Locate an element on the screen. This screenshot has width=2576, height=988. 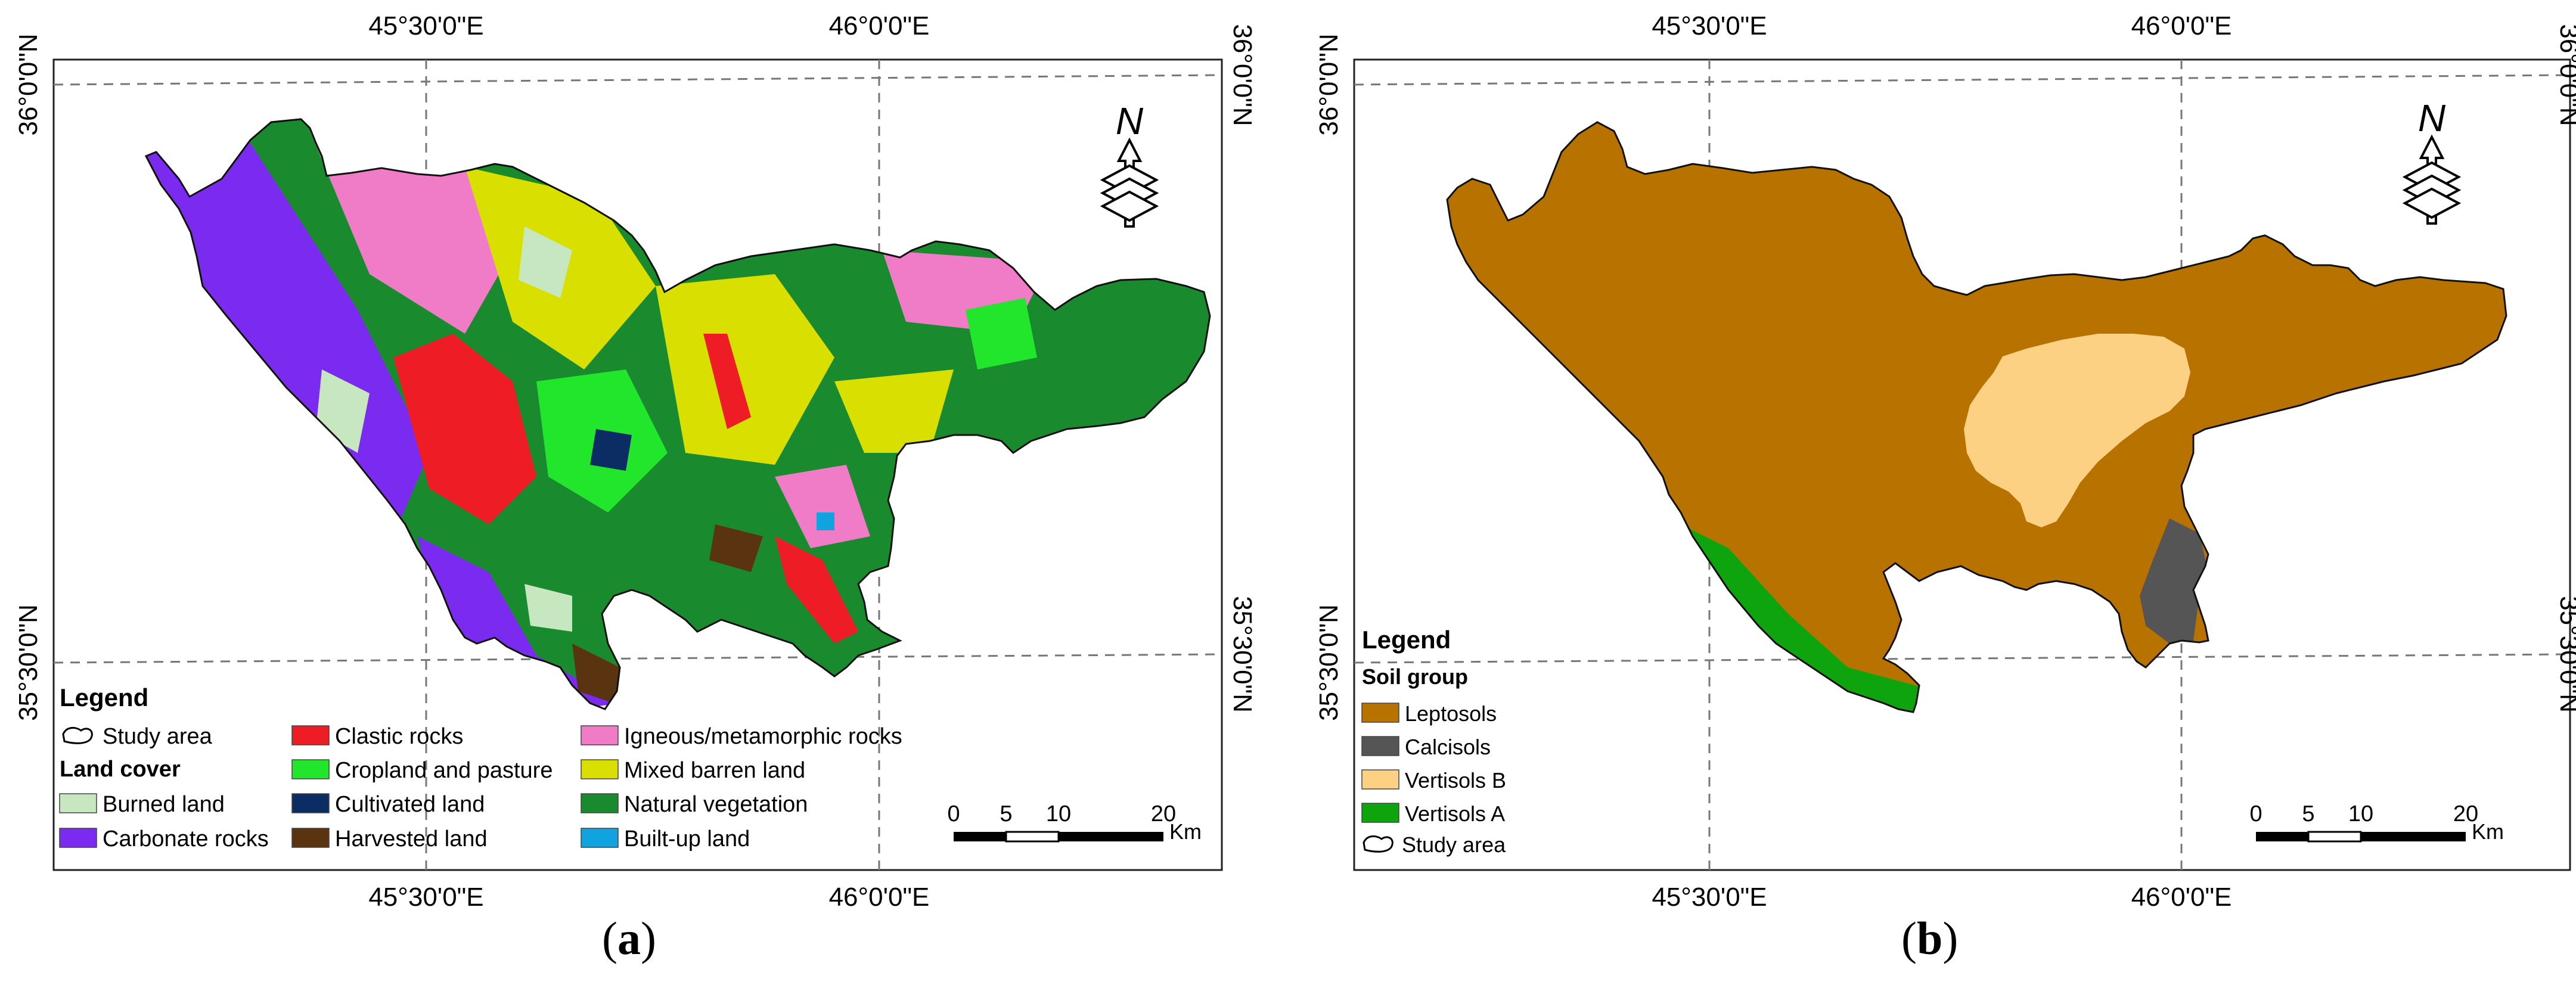
scale-a-unit: Km is located at coordinates (1186, 831).